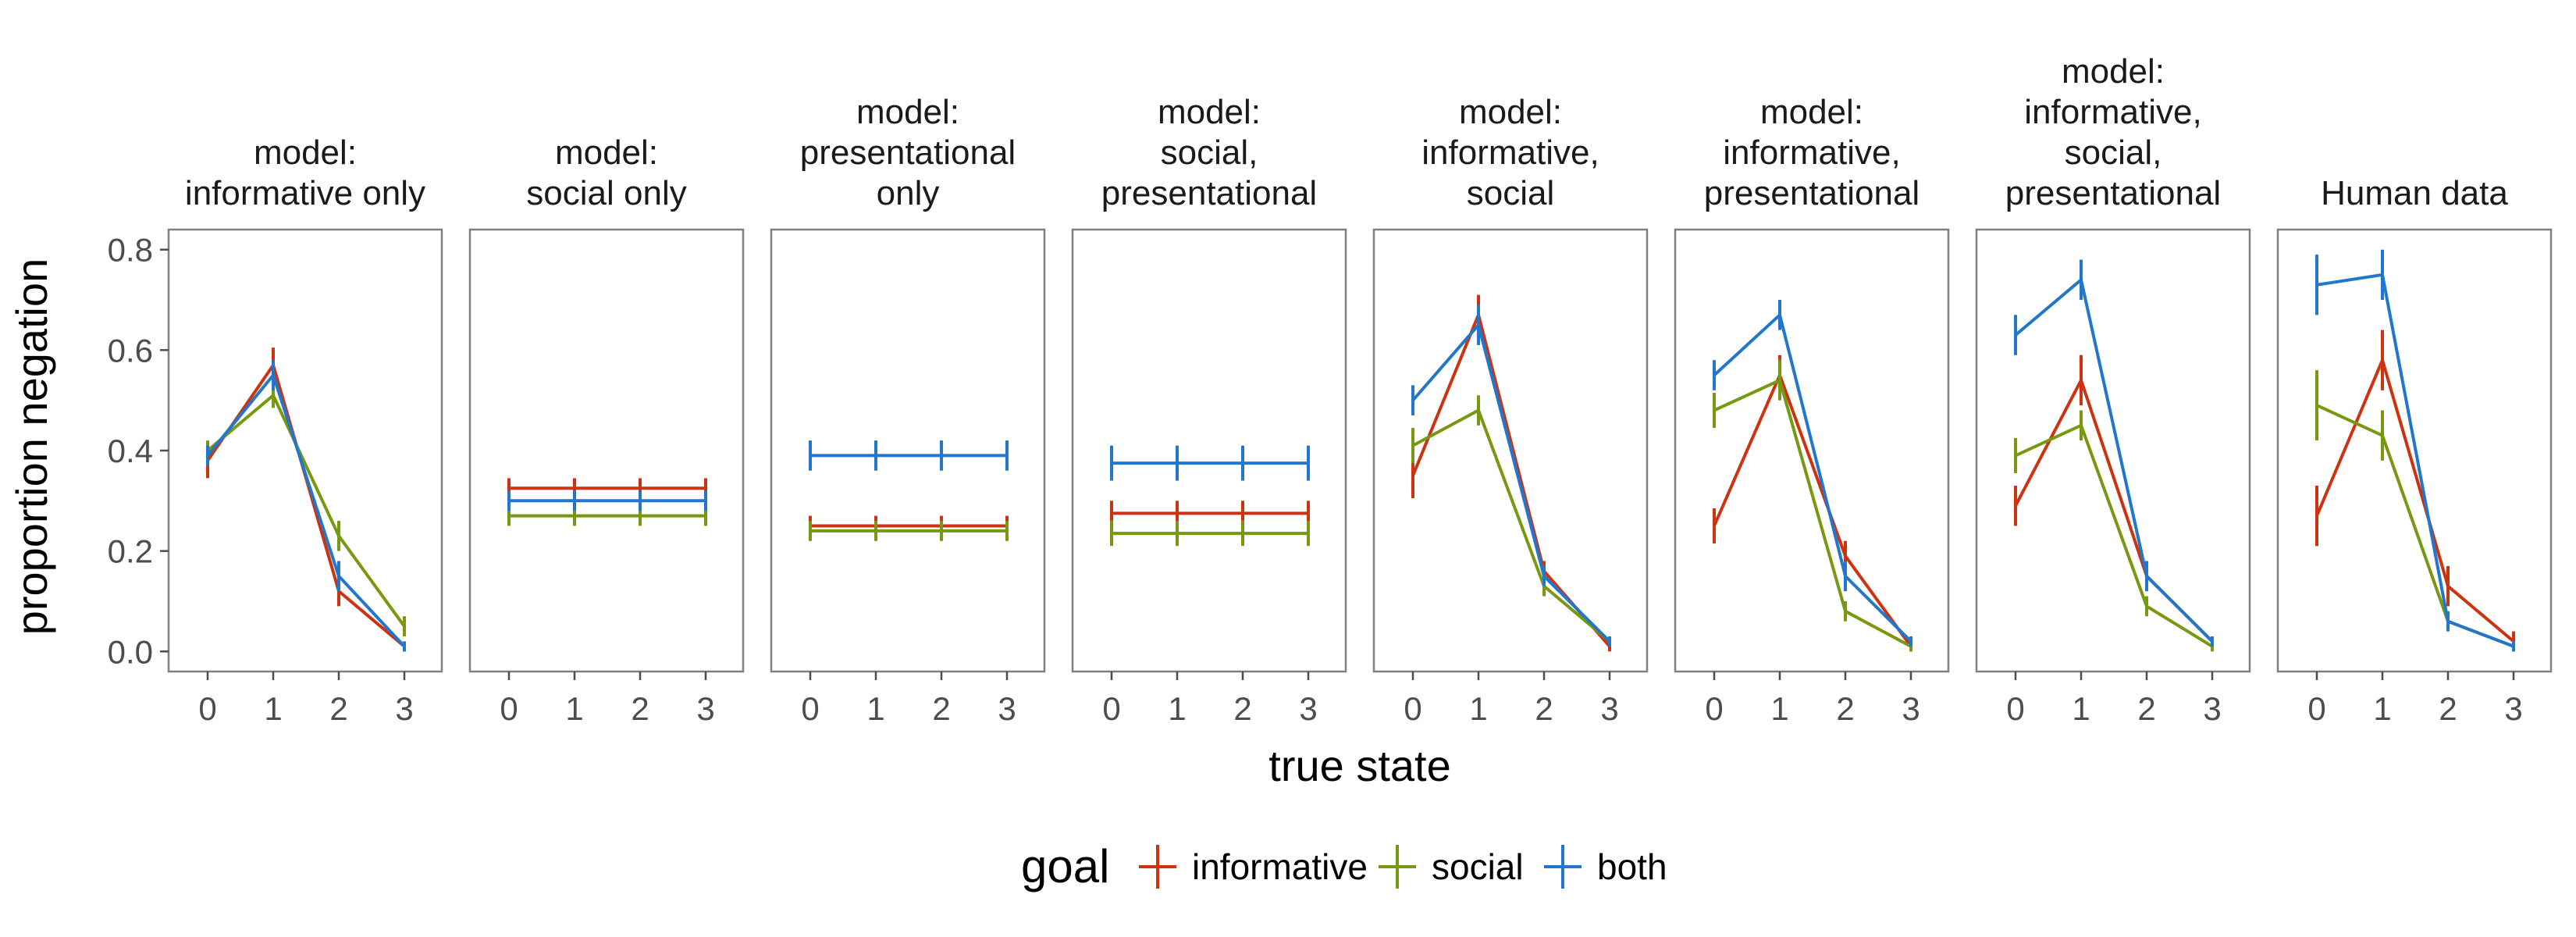 This screenshot has height=937, width=2576. I want to click on facet-strip-label: model: presentational only, so click(908, 152).